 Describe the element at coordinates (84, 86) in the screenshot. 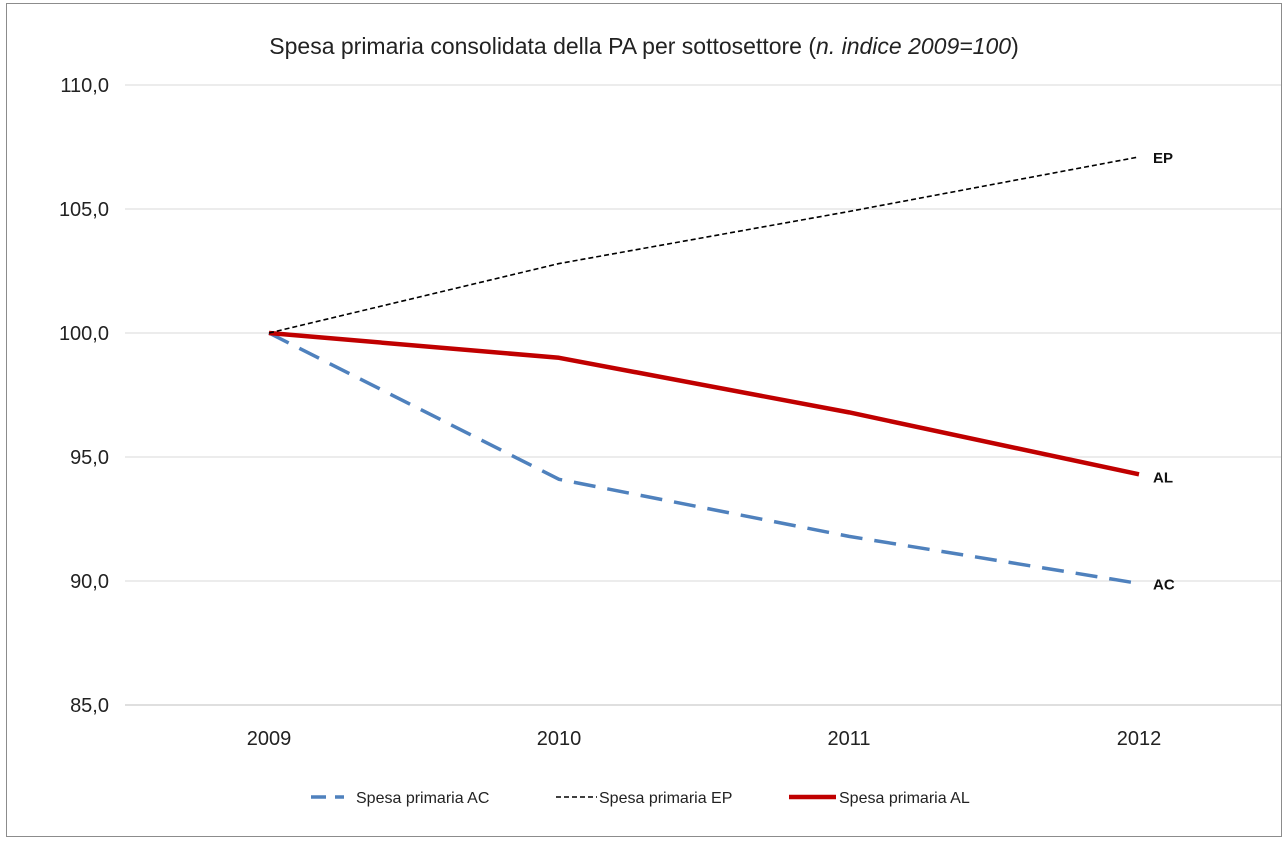

I see `y-tick-label: 110,0` at that location.